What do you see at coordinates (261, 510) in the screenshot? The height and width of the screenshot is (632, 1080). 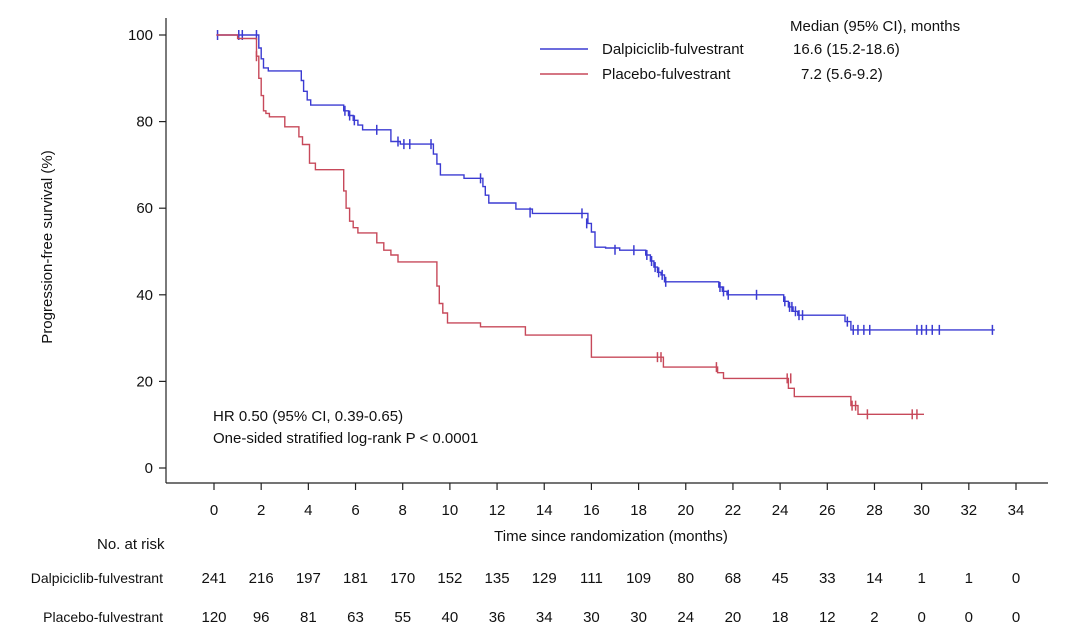 I see `x-tick-label: 2` at bounding box center [261, 510].